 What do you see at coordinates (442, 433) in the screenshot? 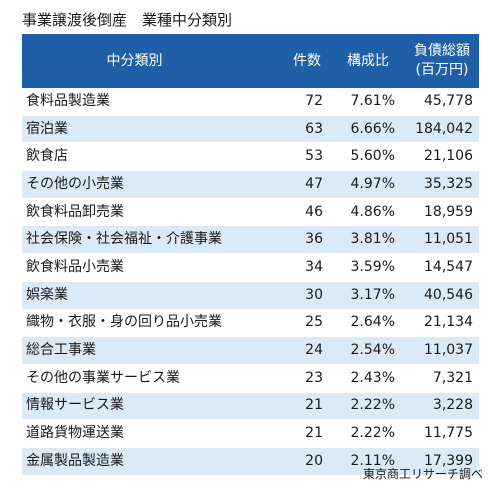
I see `debt-cell: 11,775` at bounding box center [442, 433].